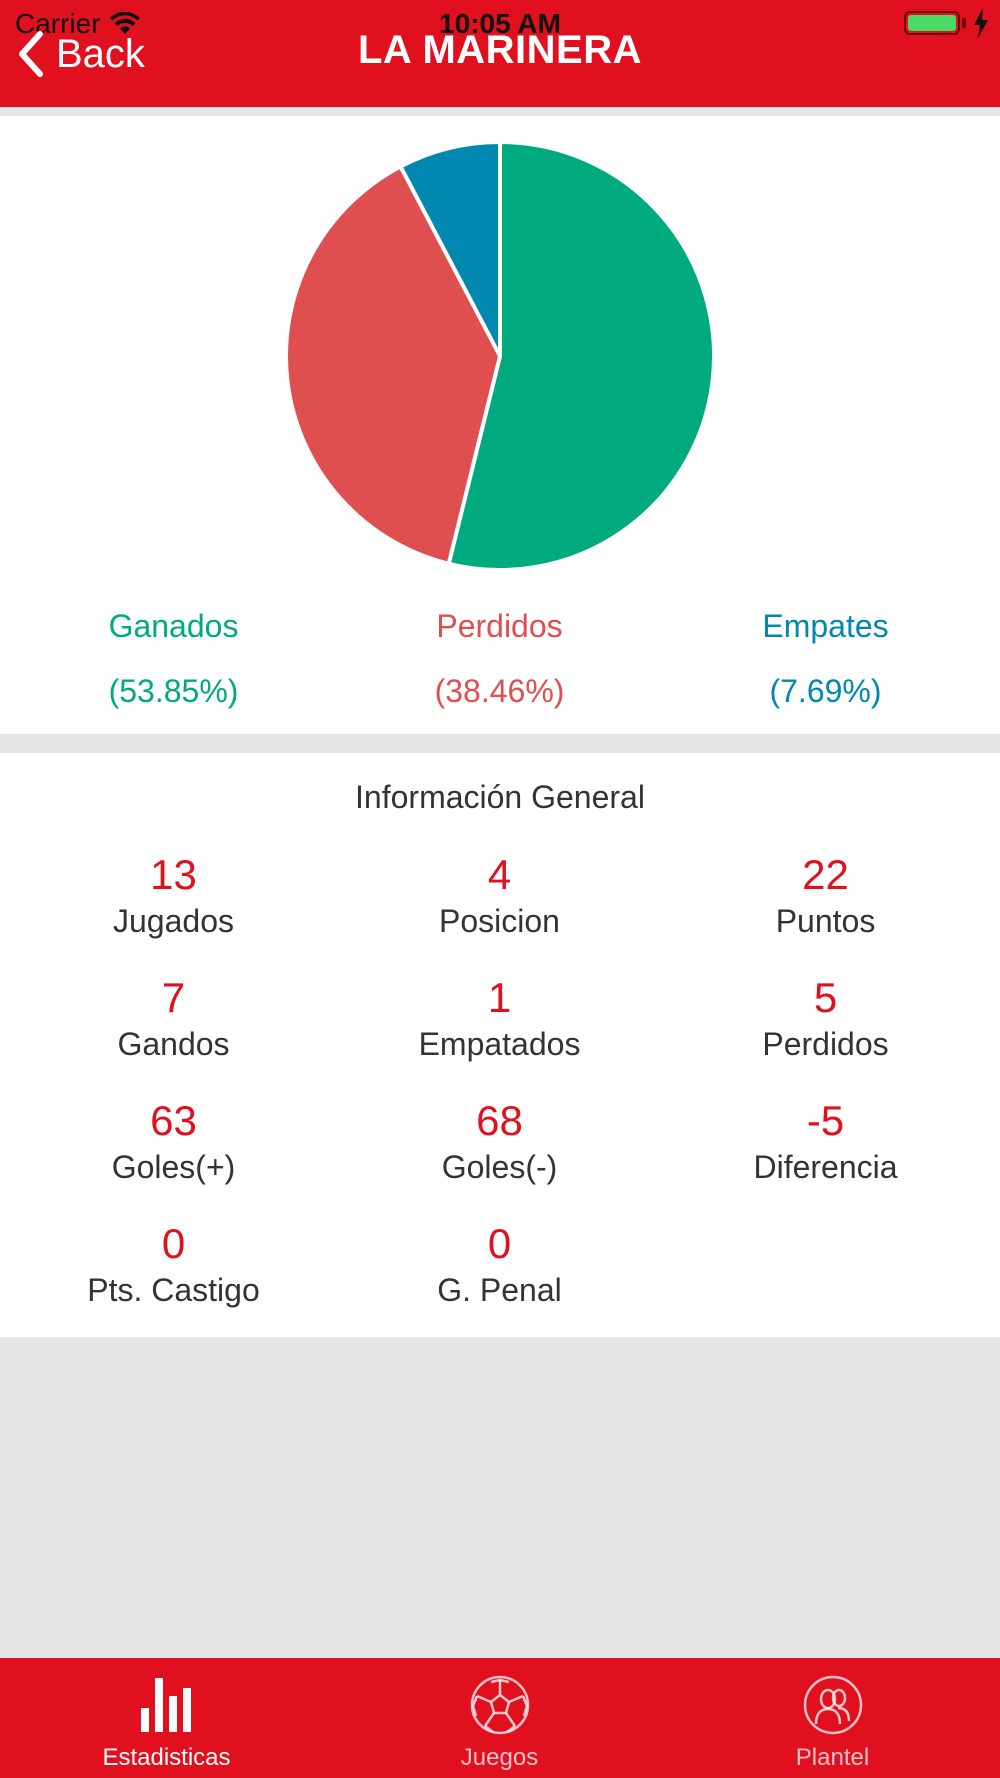 Image resolution: width=1000 pixels, height=1778 pixels. Describe the element at coordinates (173, 1120) in the screenshot. I see `stat-value: 63` at that location.